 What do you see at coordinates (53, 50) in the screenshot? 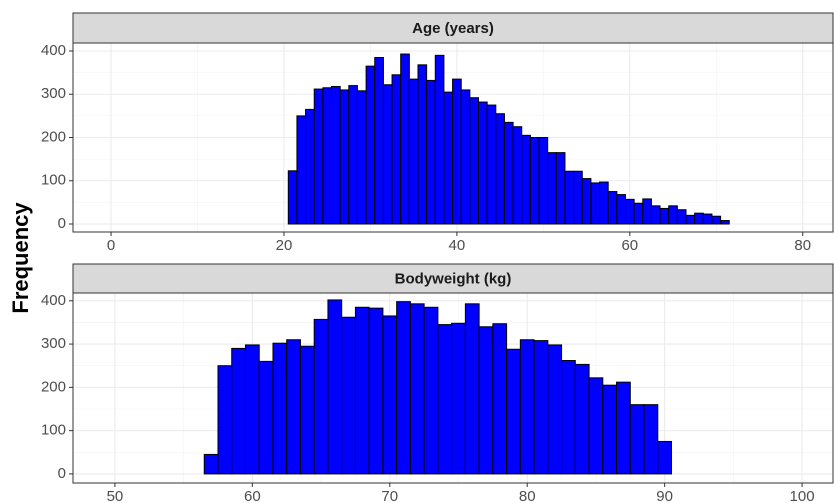
I see `y-tick-label: 400` at bounding box center [53, 50].